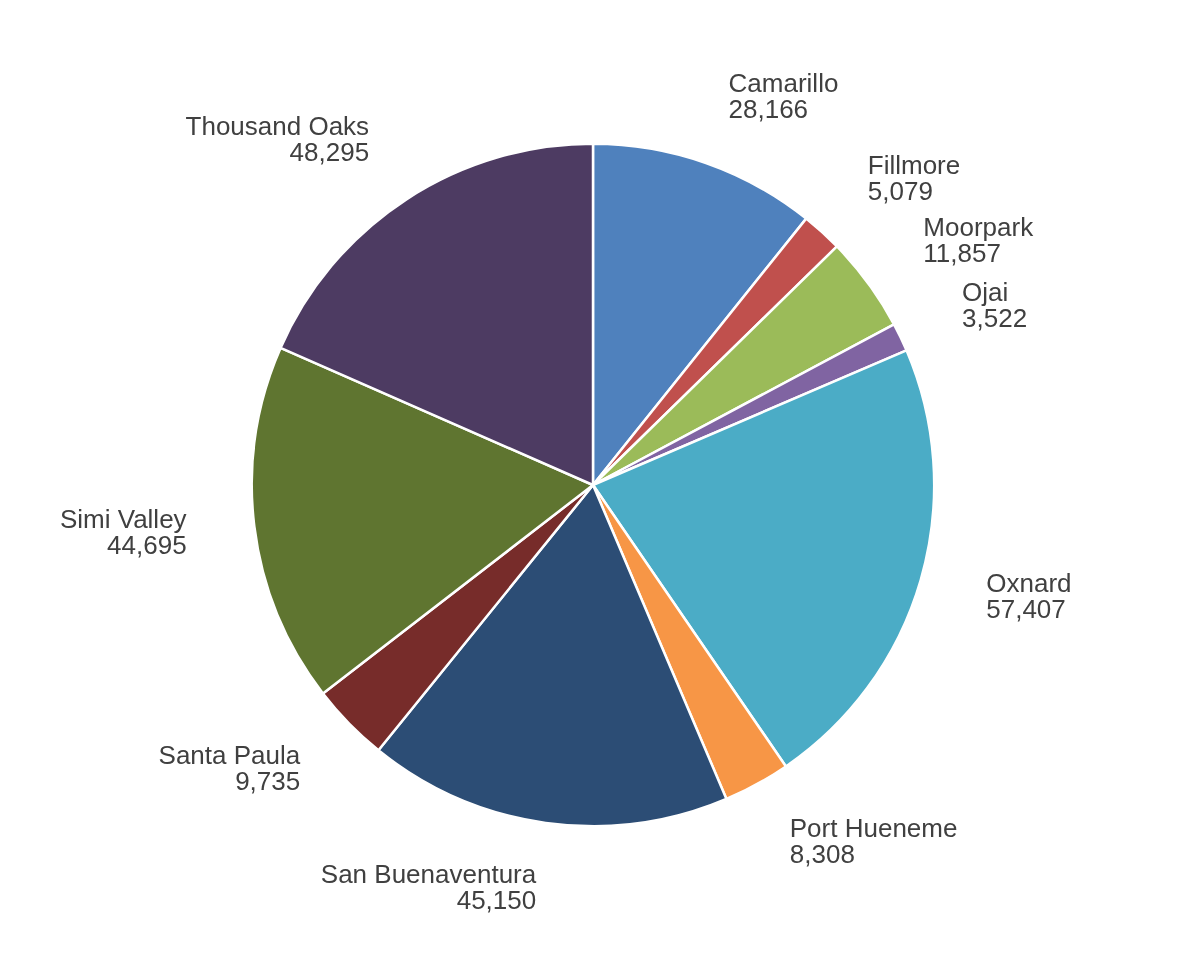  What do you see at coordinates (979, 227) in the screenshot?
I see `slice-label: Moorpark` at bounding box center [979, 227].